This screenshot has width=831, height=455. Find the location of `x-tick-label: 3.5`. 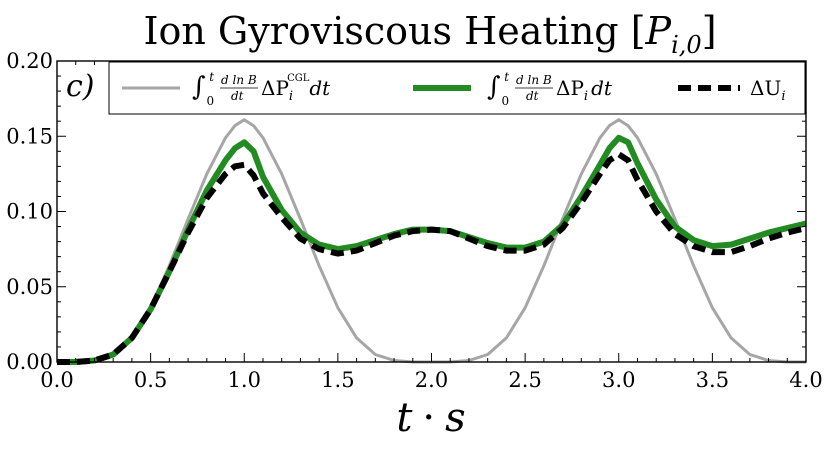

x-tick-label: 3.5 is located at coordinates (712, 380).